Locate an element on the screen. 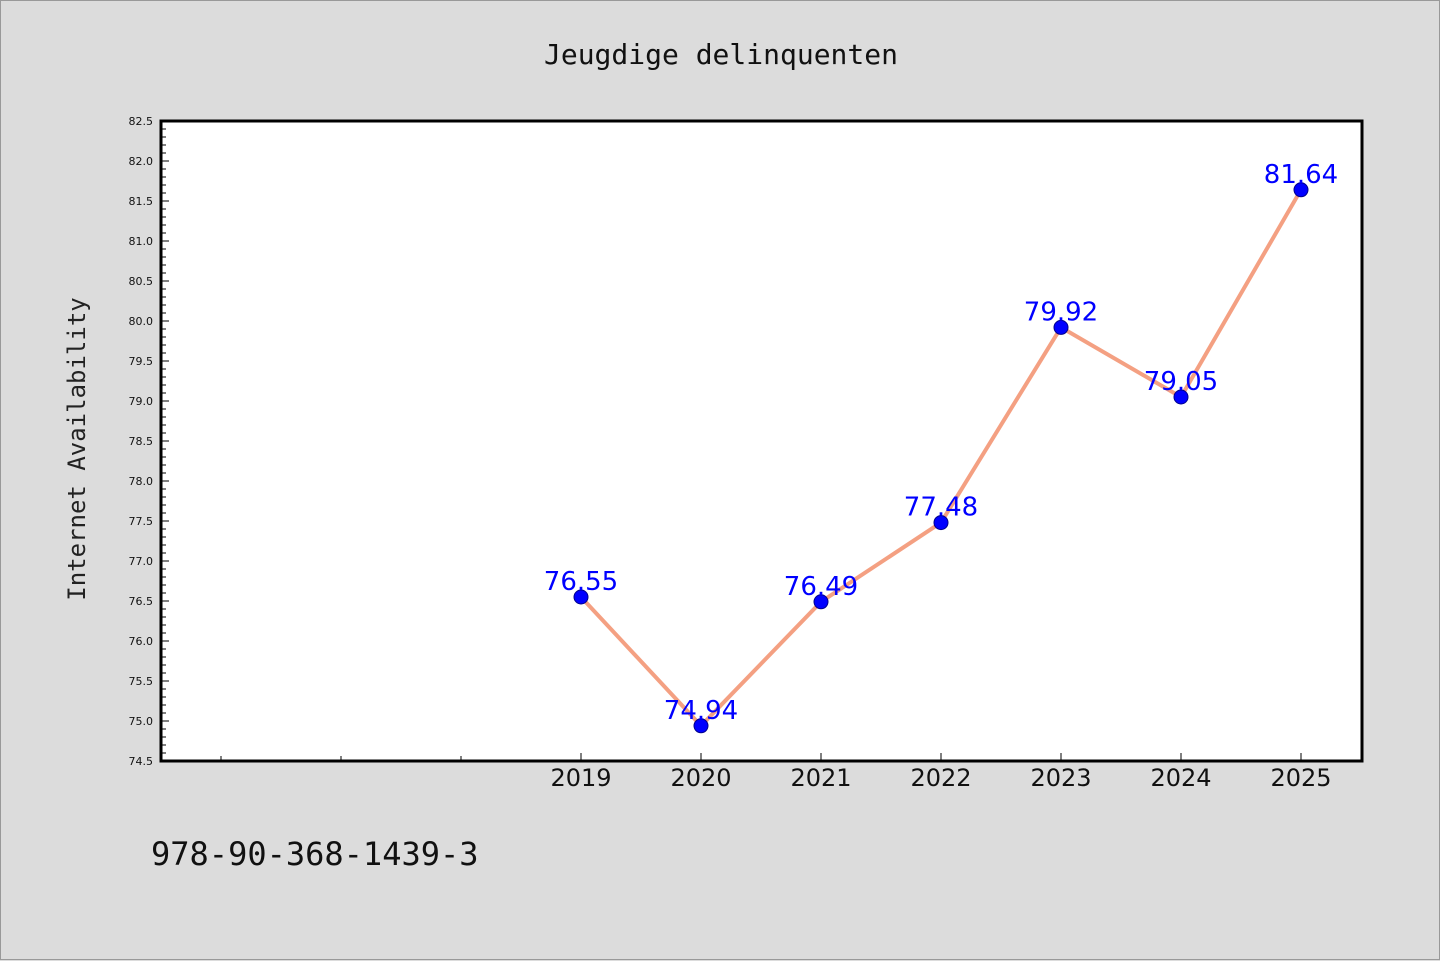  y-tick-label: 74.5 is located at coordinates (141, 761).